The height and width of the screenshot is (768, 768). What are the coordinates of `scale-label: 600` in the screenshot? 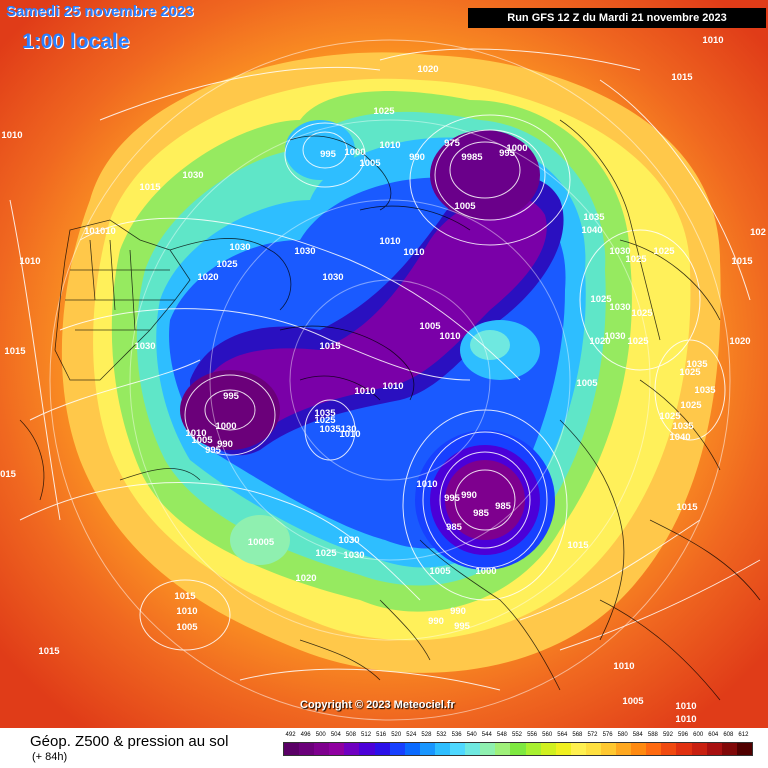 It's located at (698, 735).